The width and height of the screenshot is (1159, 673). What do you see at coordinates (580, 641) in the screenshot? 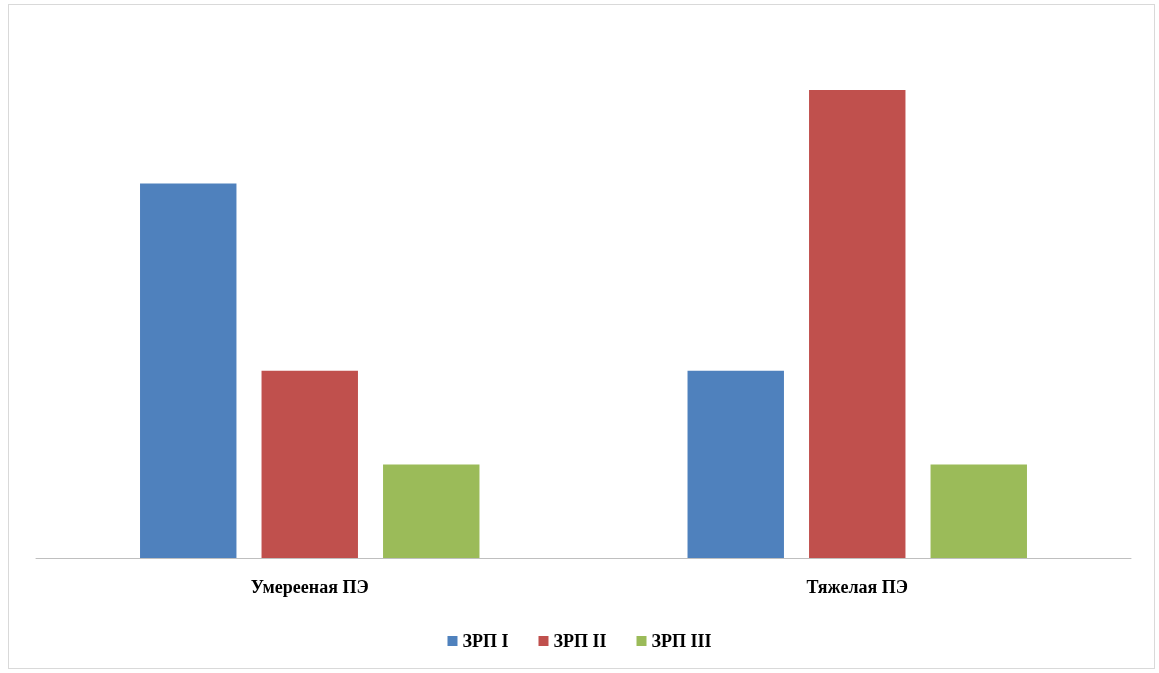
I see `legend-label: ЗРП II` at bounding box center [580, 641].